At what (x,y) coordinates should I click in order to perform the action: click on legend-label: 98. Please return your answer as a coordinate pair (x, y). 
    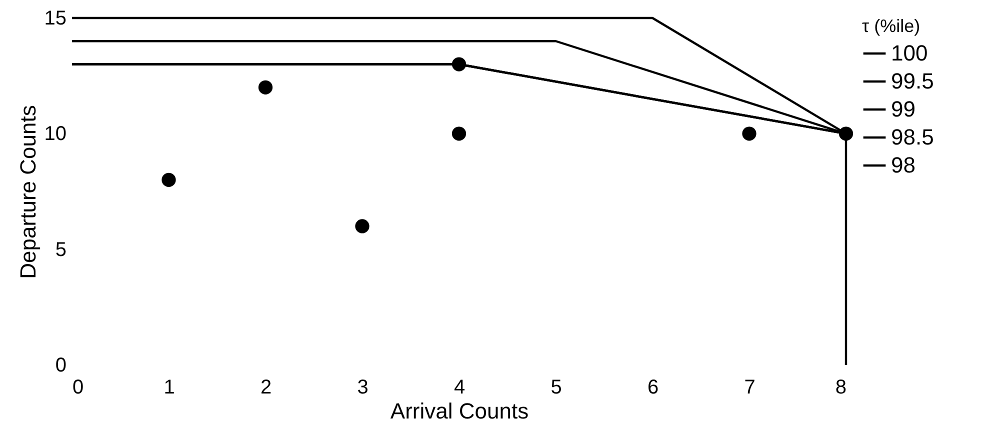
    Looking at the image, I should click on (903, 165).